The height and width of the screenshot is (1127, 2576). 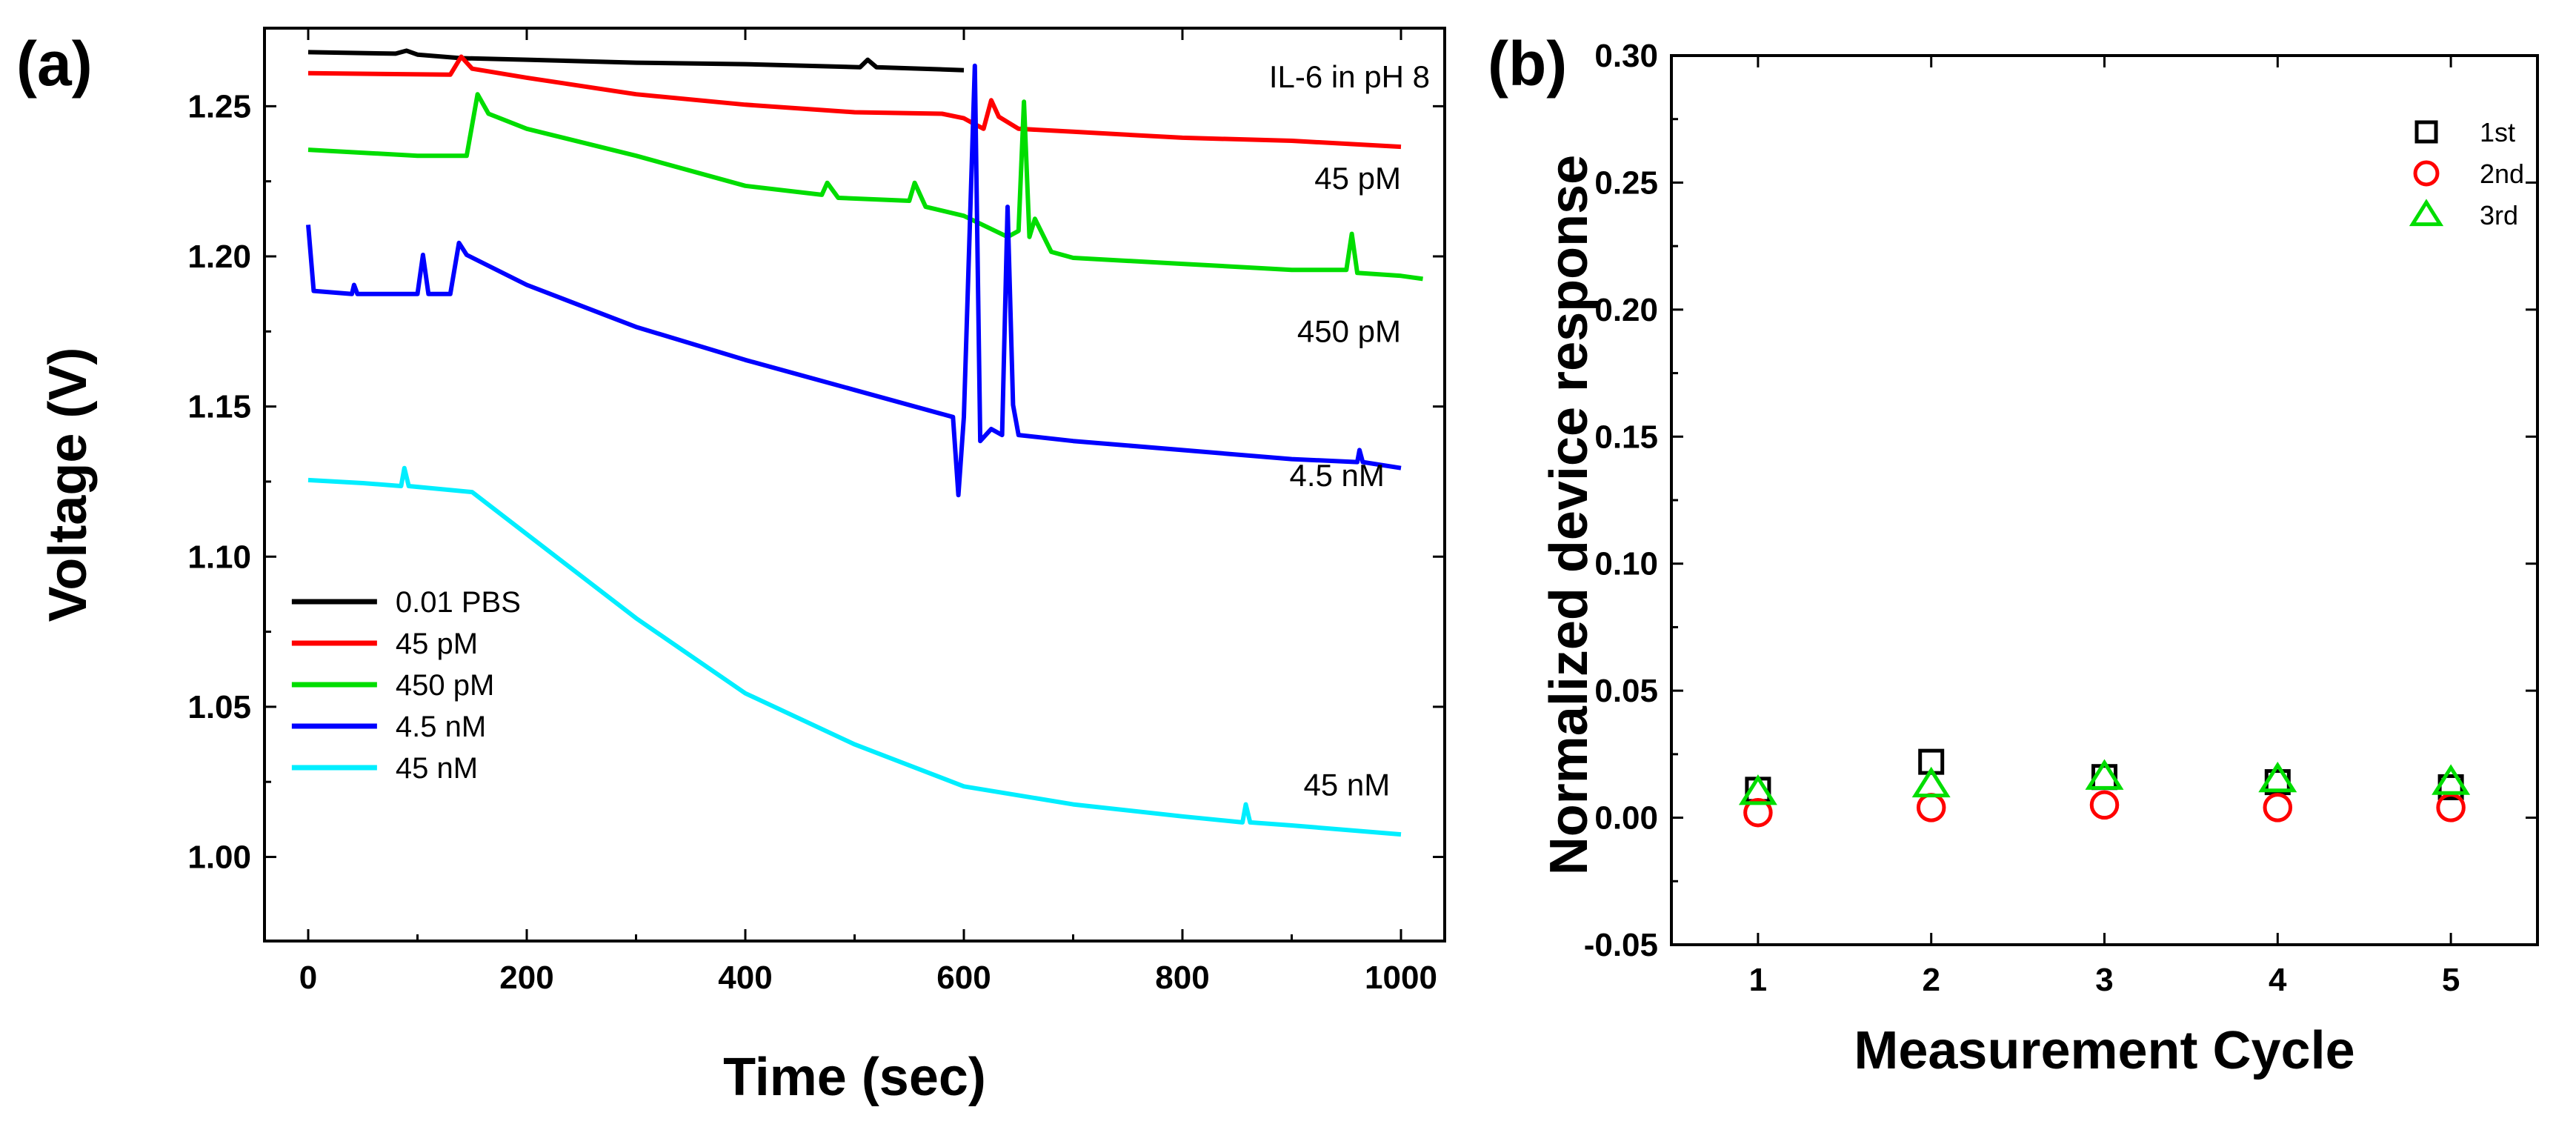 What do you see at coordinates (1182, 978) in the screenshot?
I see `x-tick-label-a: 800` at bounding box center [1182, 978].